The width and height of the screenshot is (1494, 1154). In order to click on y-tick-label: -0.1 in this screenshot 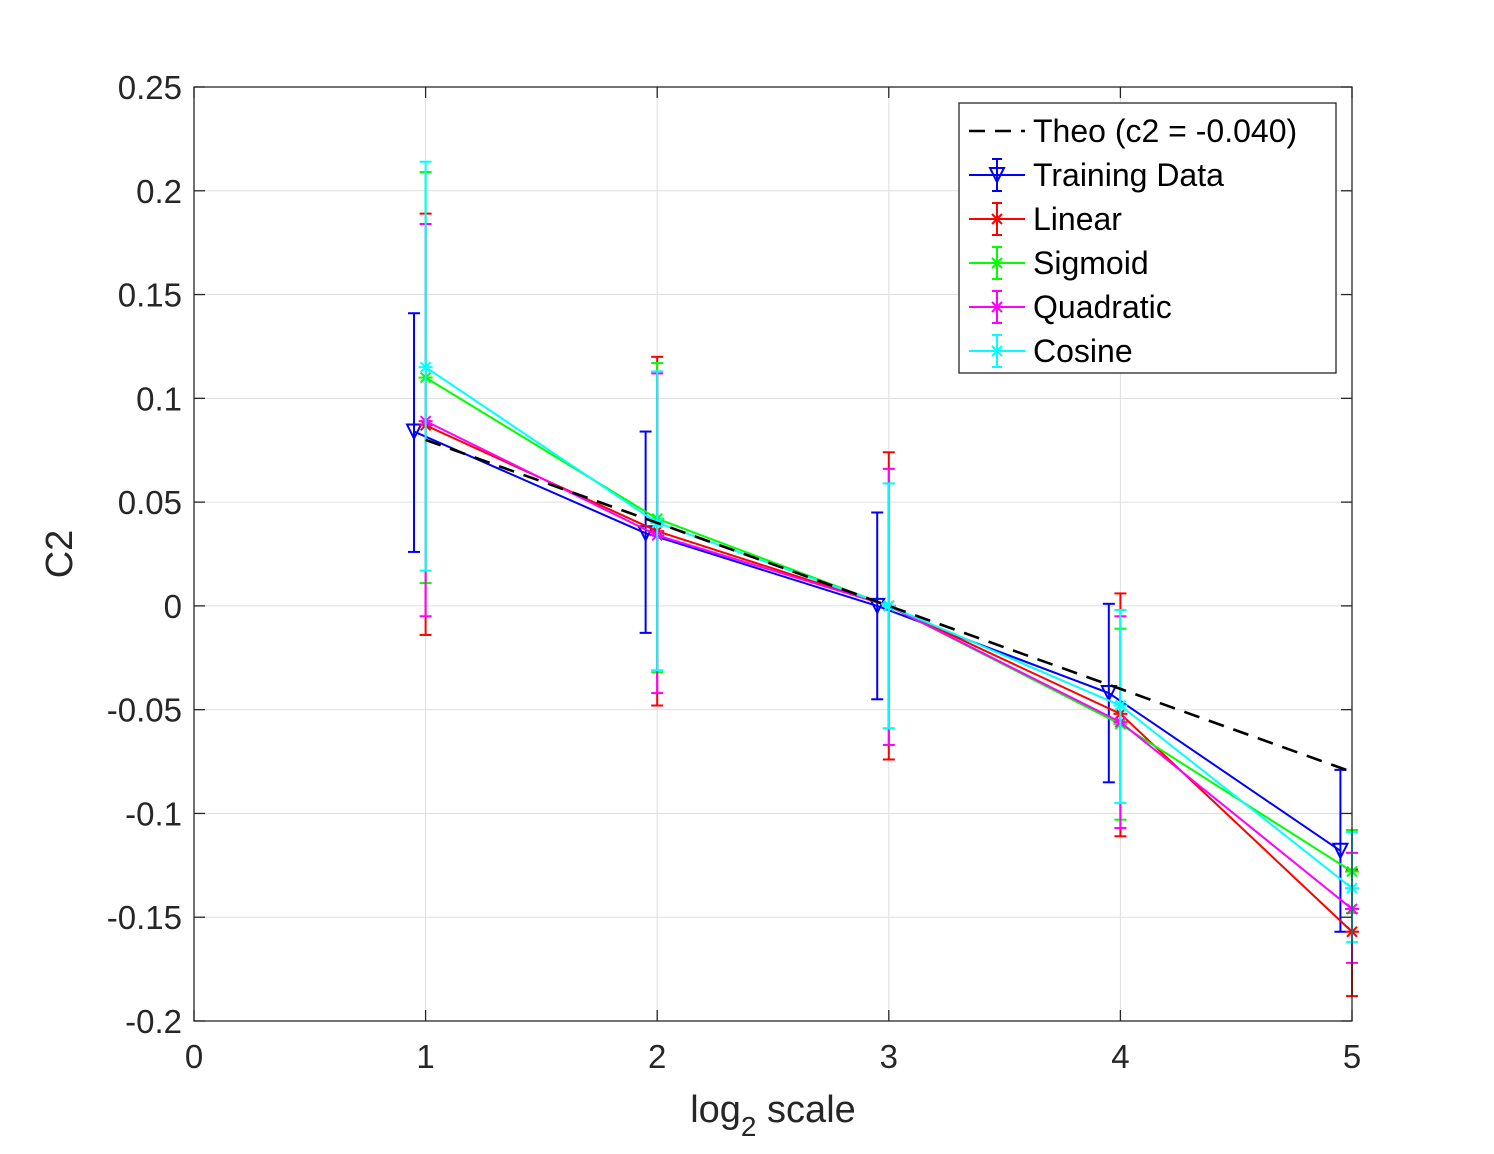, I will do `click(153, 813)`.